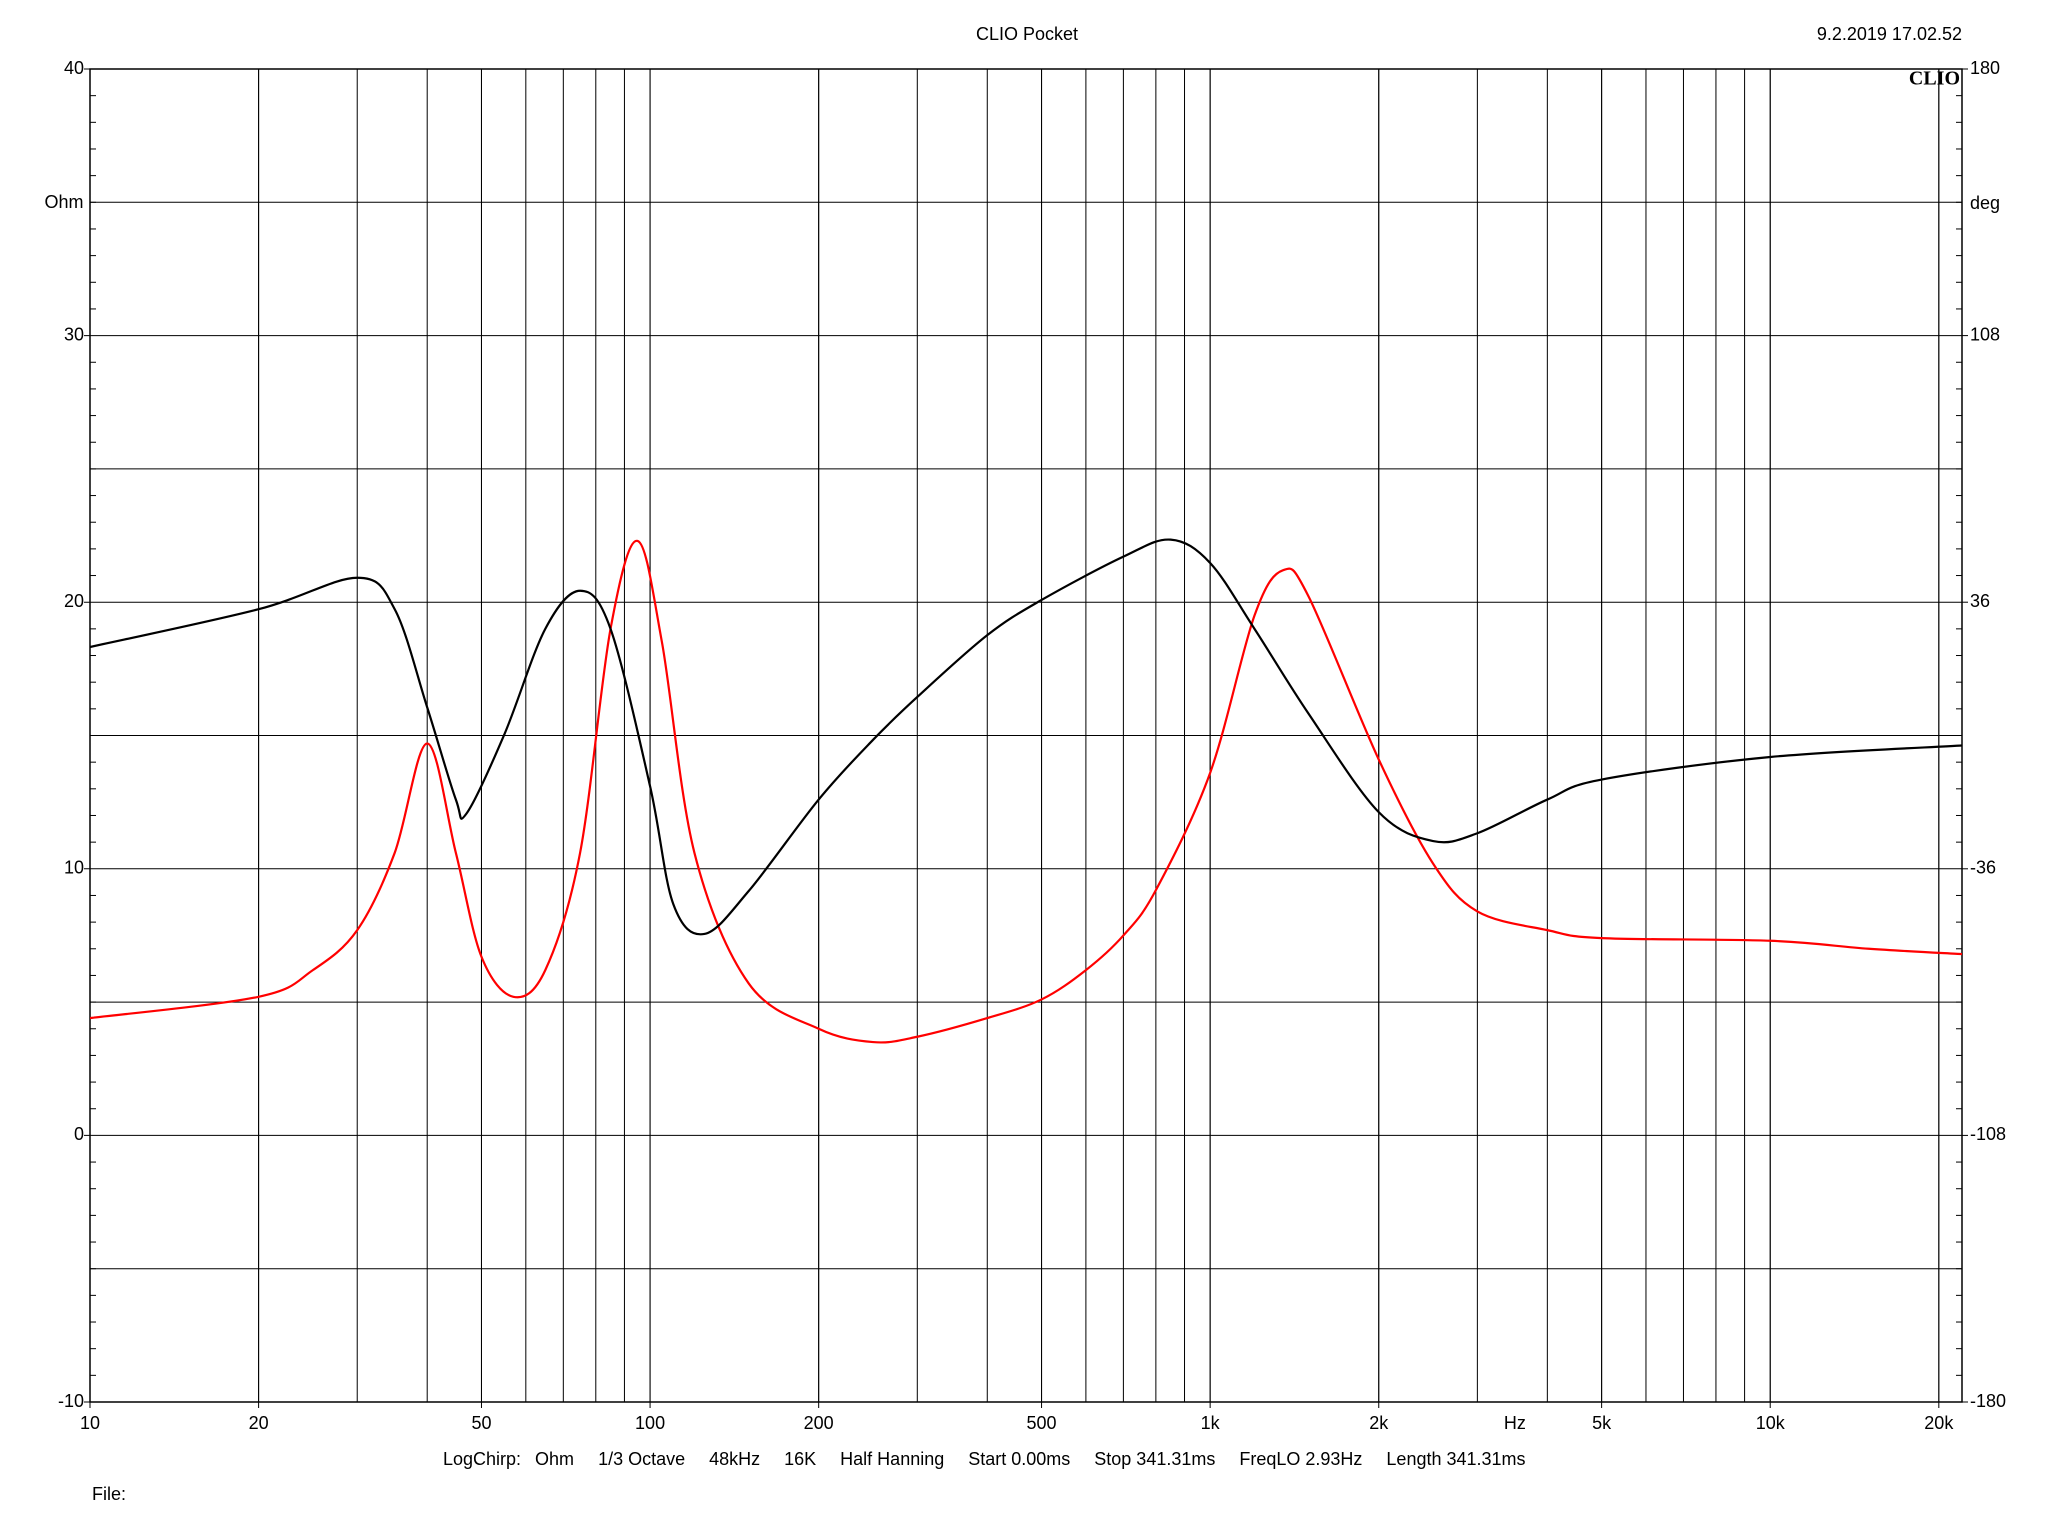  Describe the element at coordinates (74, 68) in the screenshot. I see `y-tick-label: 40` at that location.